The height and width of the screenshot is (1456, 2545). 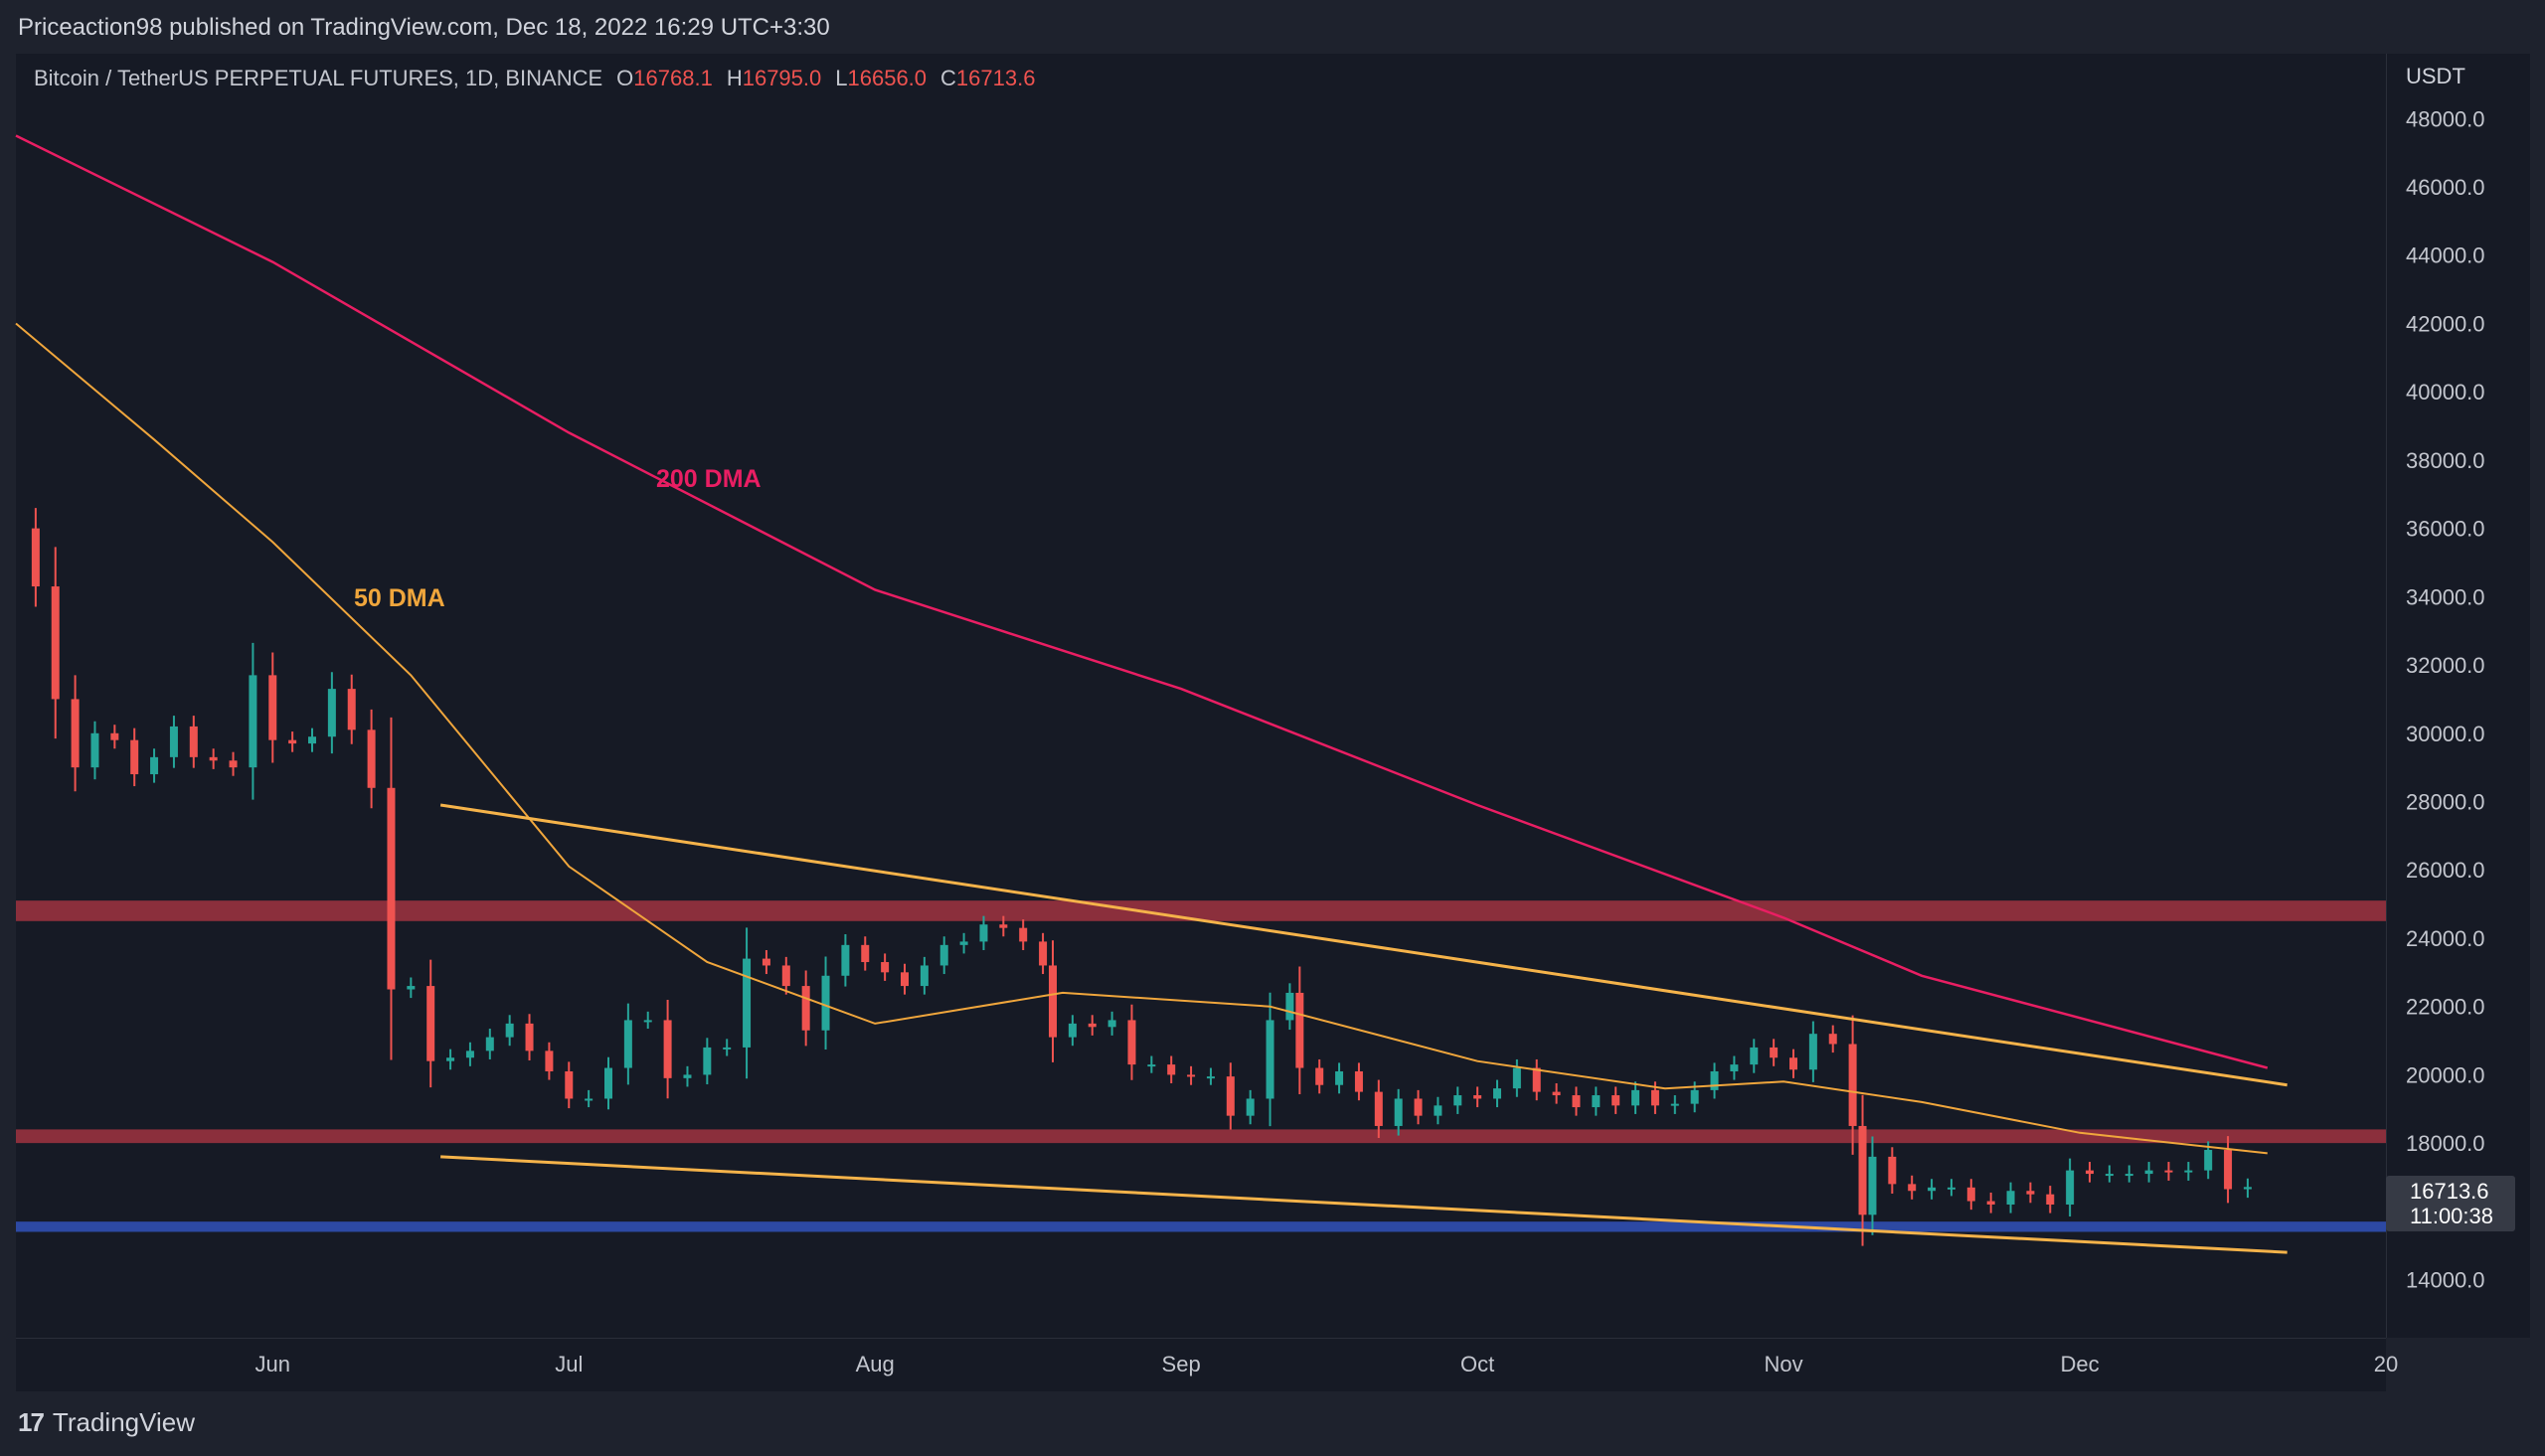 I want to click on time-tick-label: Dec, so click(x=2080, y=1364).